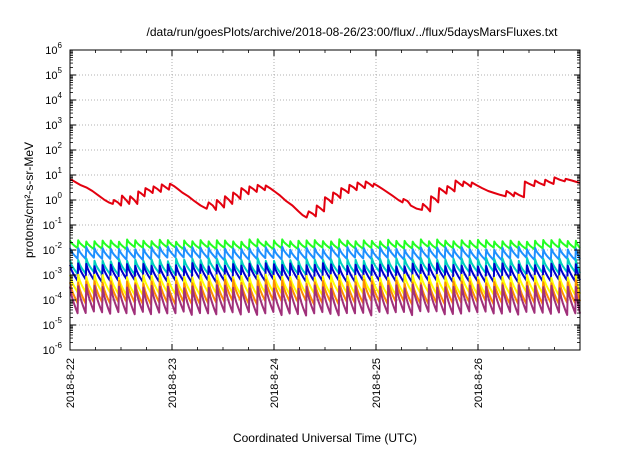  What do you see at coordinates (53, 124) in the screenshot?
I see `y-tick-label: 10³` at bounding box center [53, 124].